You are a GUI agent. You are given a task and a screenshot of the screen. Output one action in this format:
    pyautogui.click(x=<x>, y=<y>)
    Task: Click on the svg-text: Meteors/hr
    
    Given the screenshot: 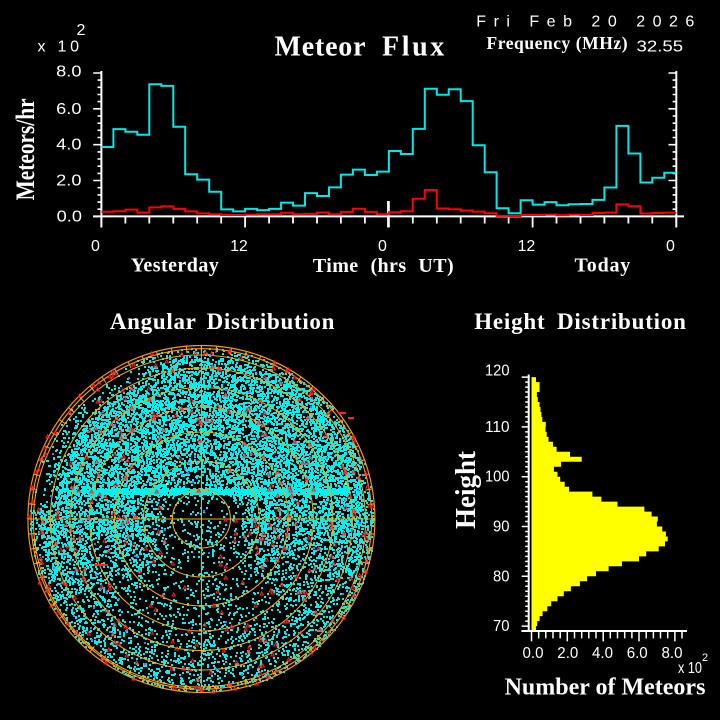 What is the action you would take?
    pyautogui.click(x=25, y=149)
    